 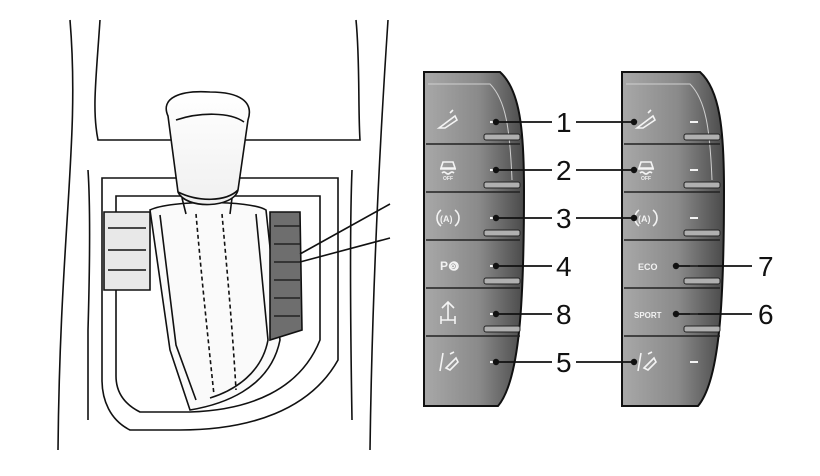 I want to click on auto-stop-start-icon, so click(x=448, y=218).